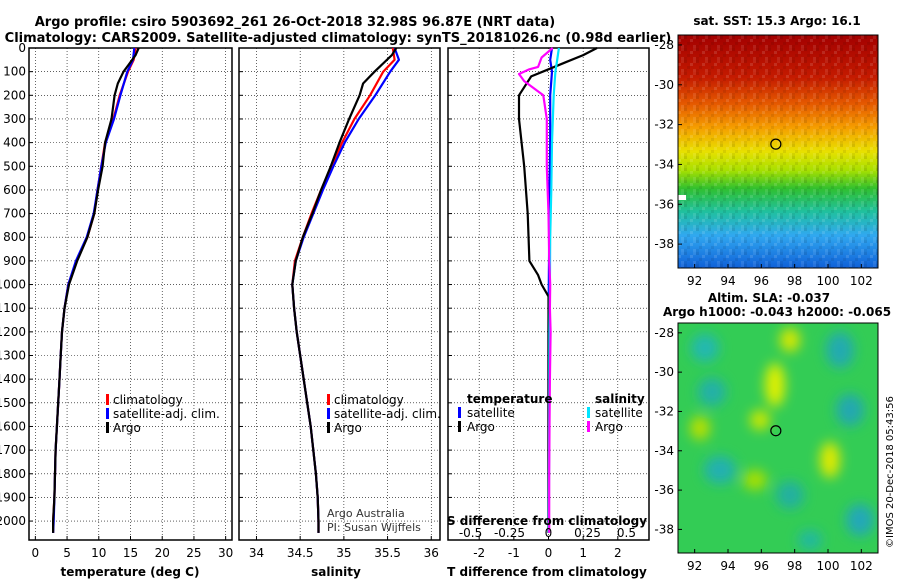 This screenshot has width=900, height=584. What do you see at coordinates (616, 413) in the screenshot?
I see `salinity-diff-legend: salinity satellite Argo` at bounding box center [616, 413].